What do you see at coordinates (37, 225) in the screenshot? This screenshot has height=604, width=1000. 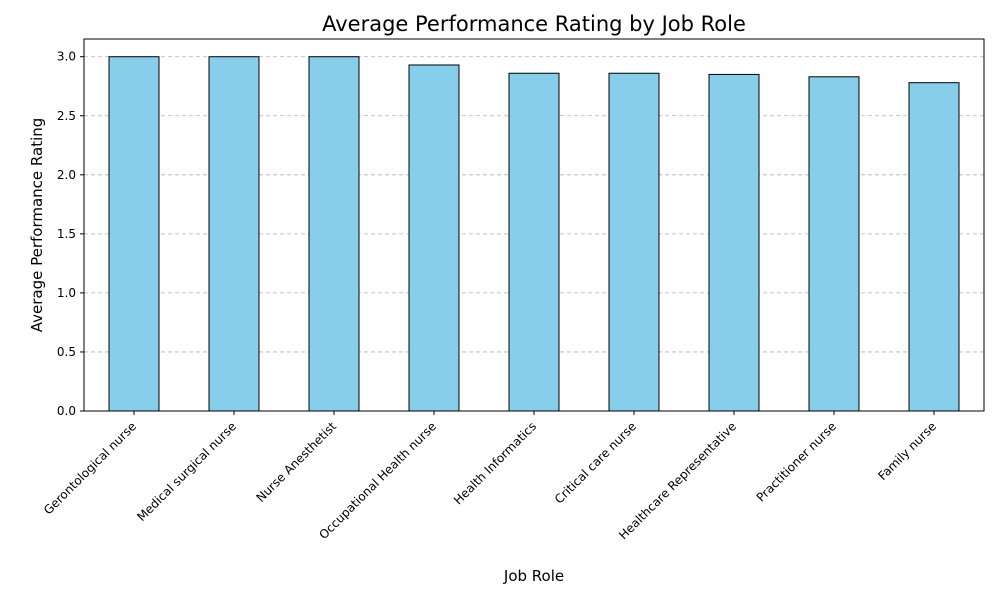 I see `y-axis-label: Average Performance Rating` at bounding box center [37, 225].